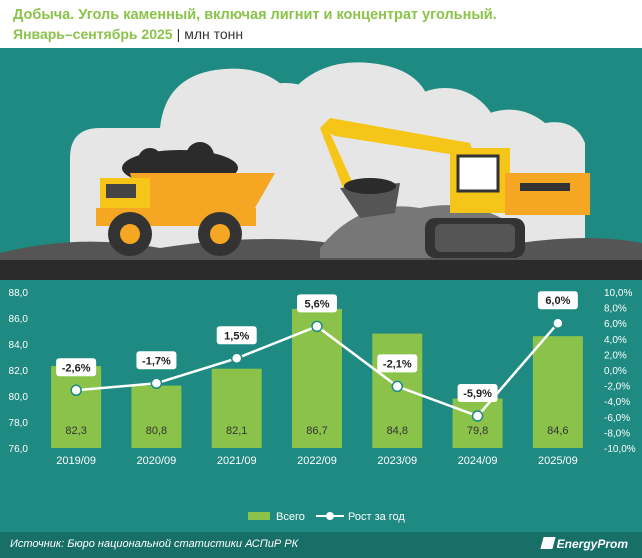 This screenshot has height=558, width=642. What do you see at coordinates (455, 188) in the screenshot?
I see `excavator-icon` at bounding box center [455, 188].